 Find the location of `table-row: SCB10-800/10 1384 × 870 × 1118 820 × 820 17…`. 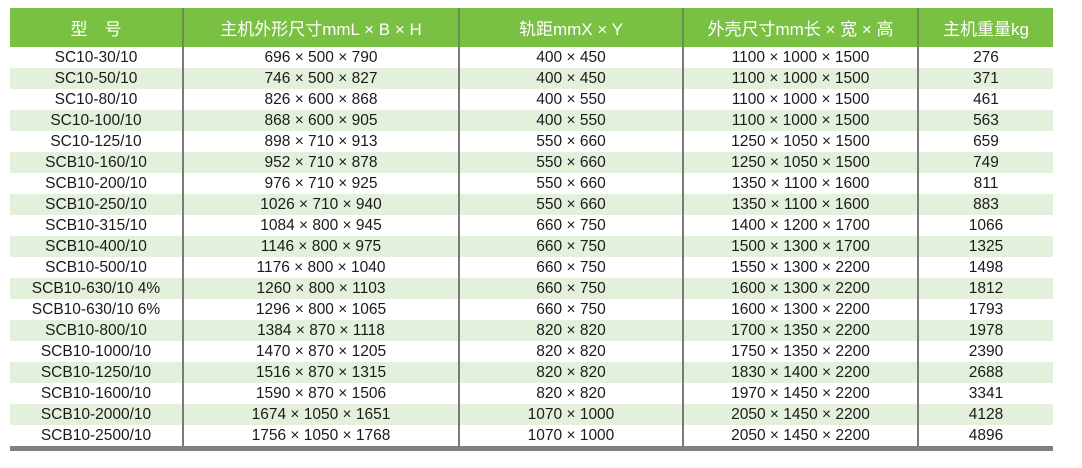

table-row: SCB10-800/10 1384 × 870 × 1118 820 × 820 17… is located at coordinates (531, 330).